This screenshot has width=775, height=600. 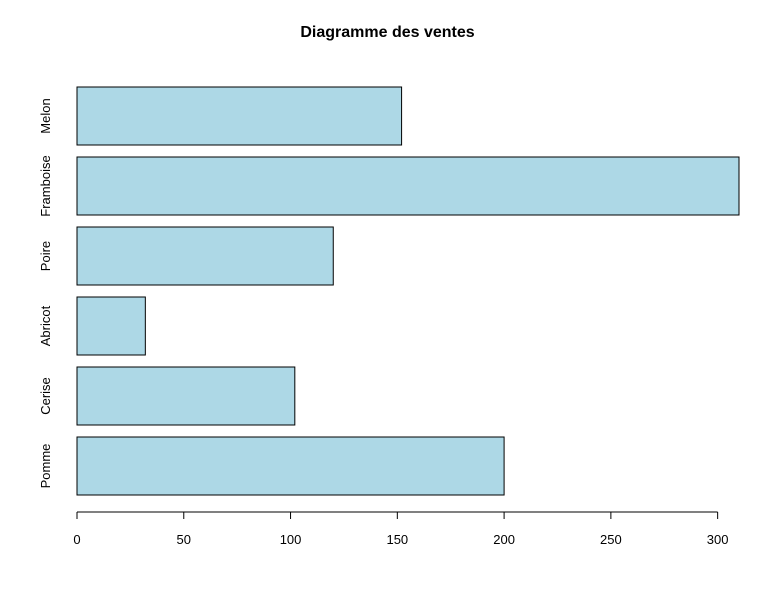 What do you see at coordinates (111, 326) in the screenshot?
I see `bar-abricot` at bounding box center [111, 326].